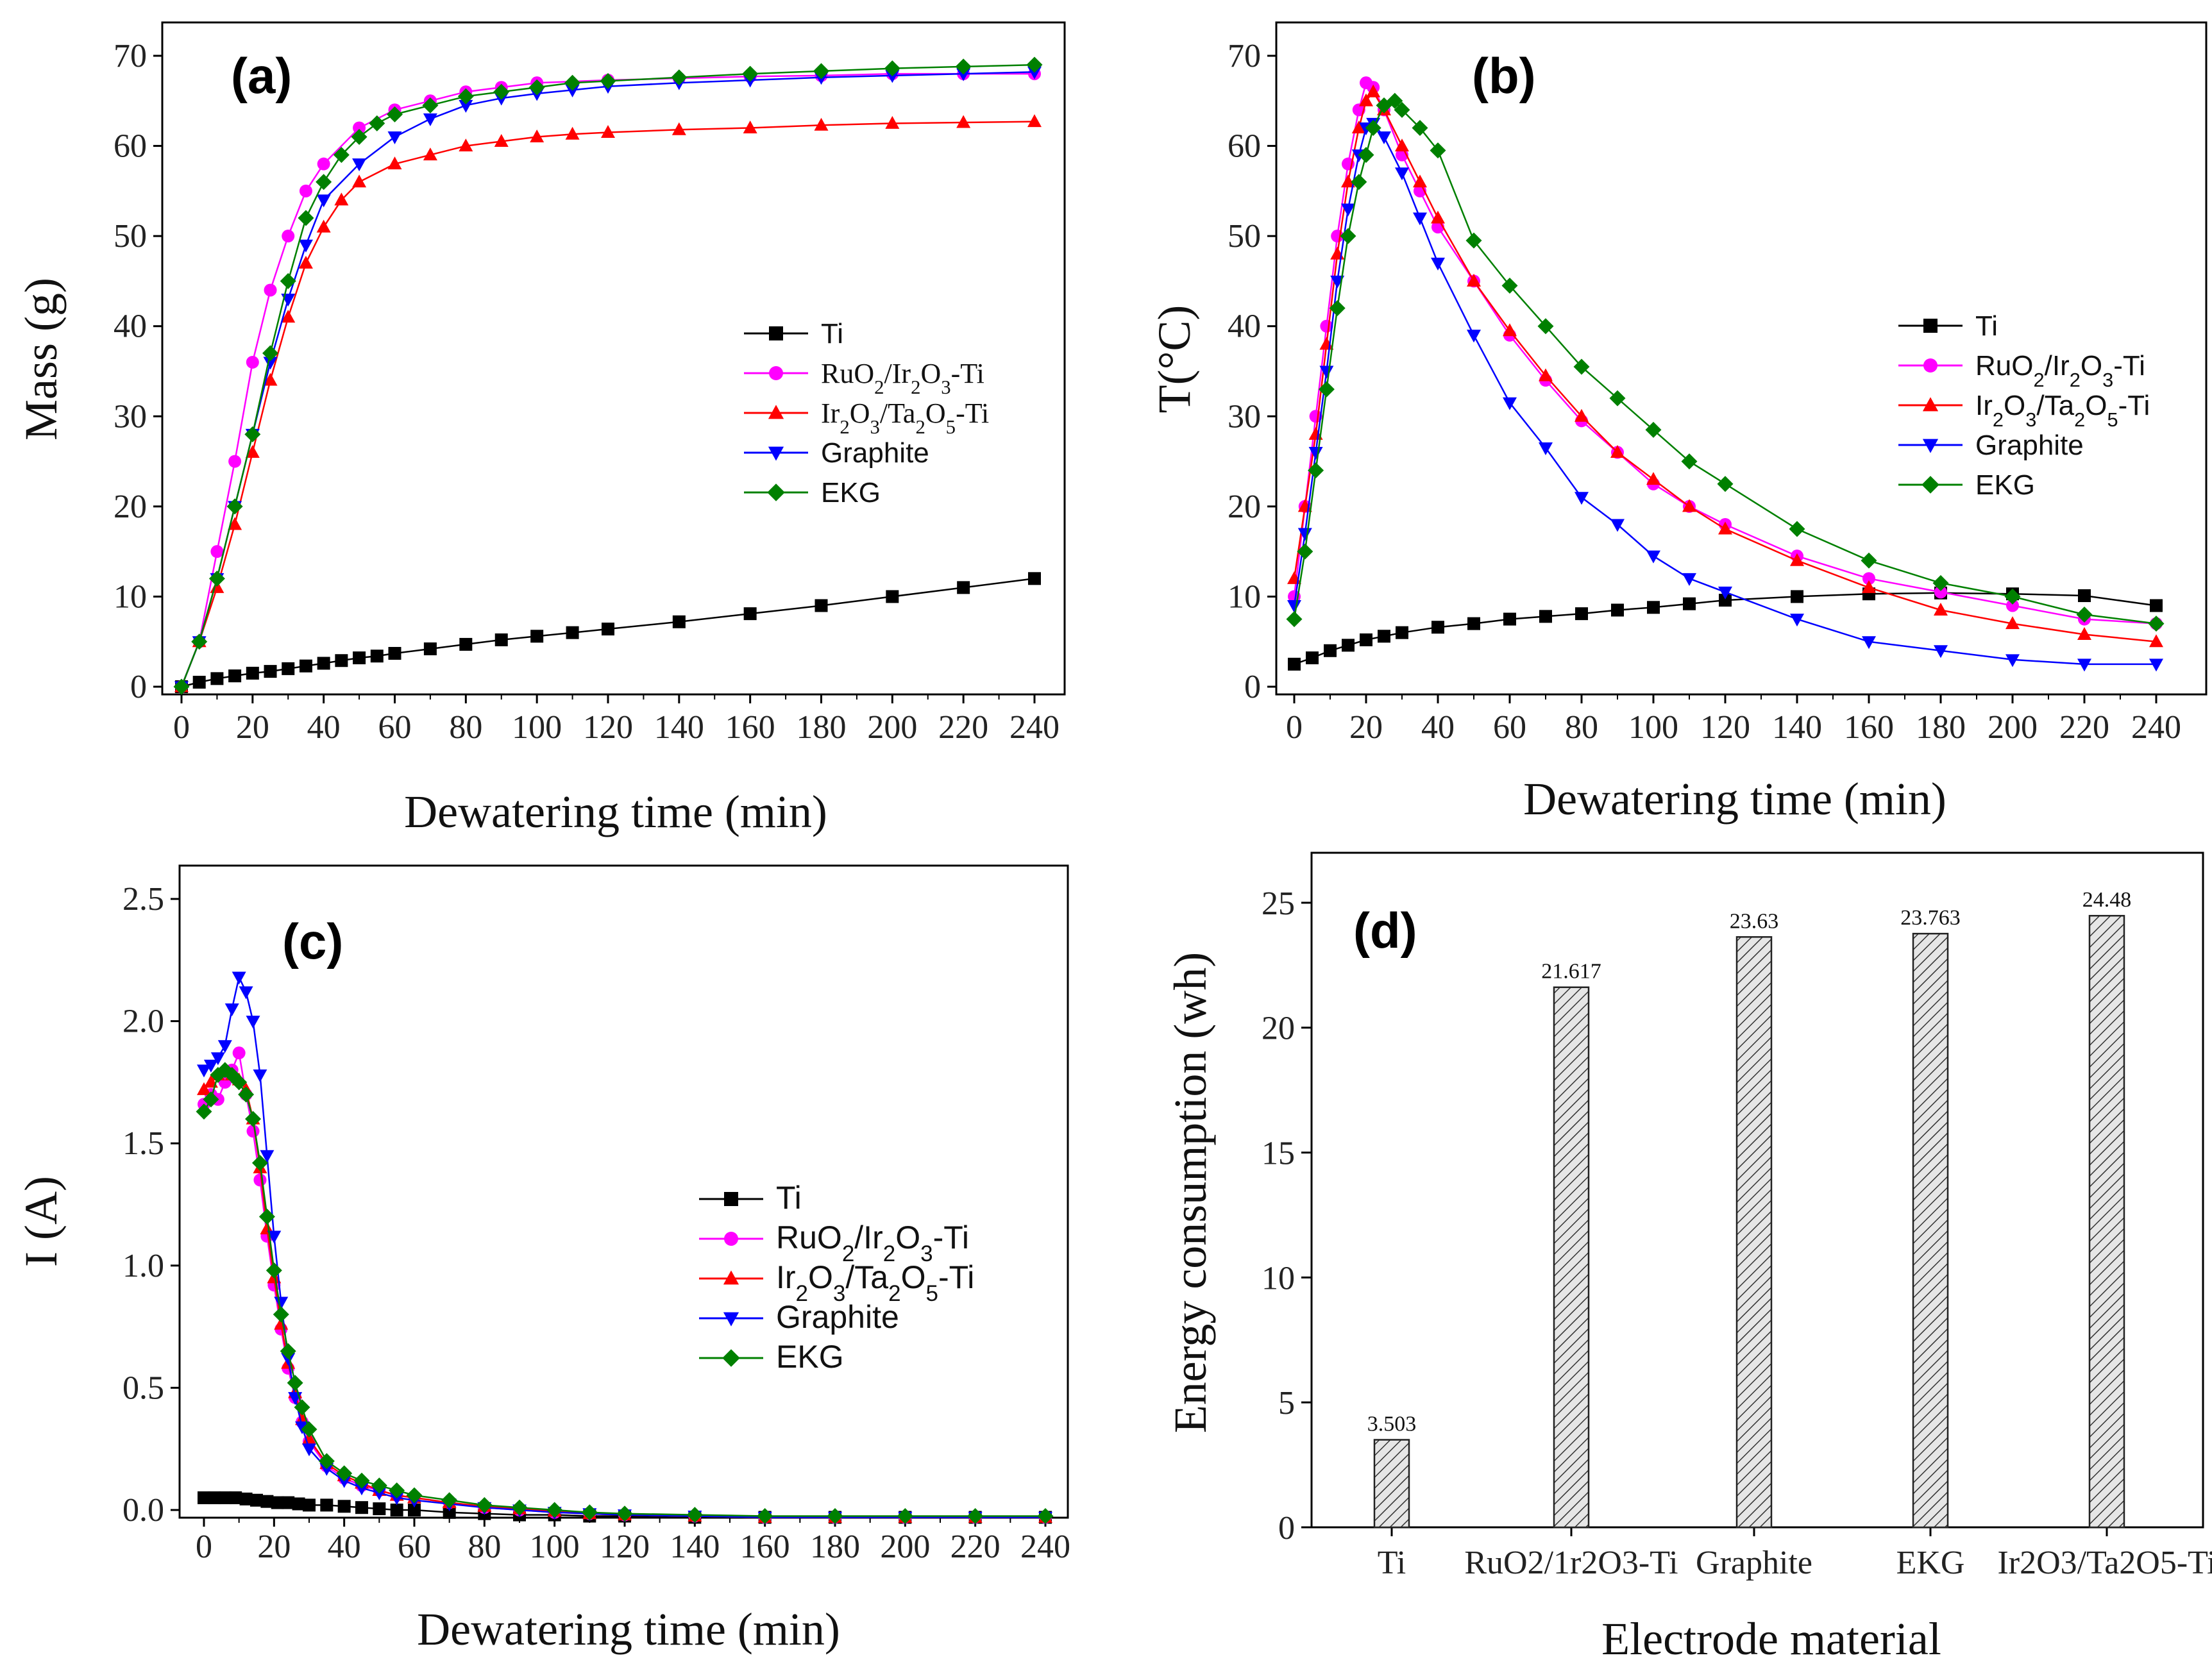 The width and height of the screenshot is (2212, 1669). I want to click on x-tick-label: 100, so click(537, 727).